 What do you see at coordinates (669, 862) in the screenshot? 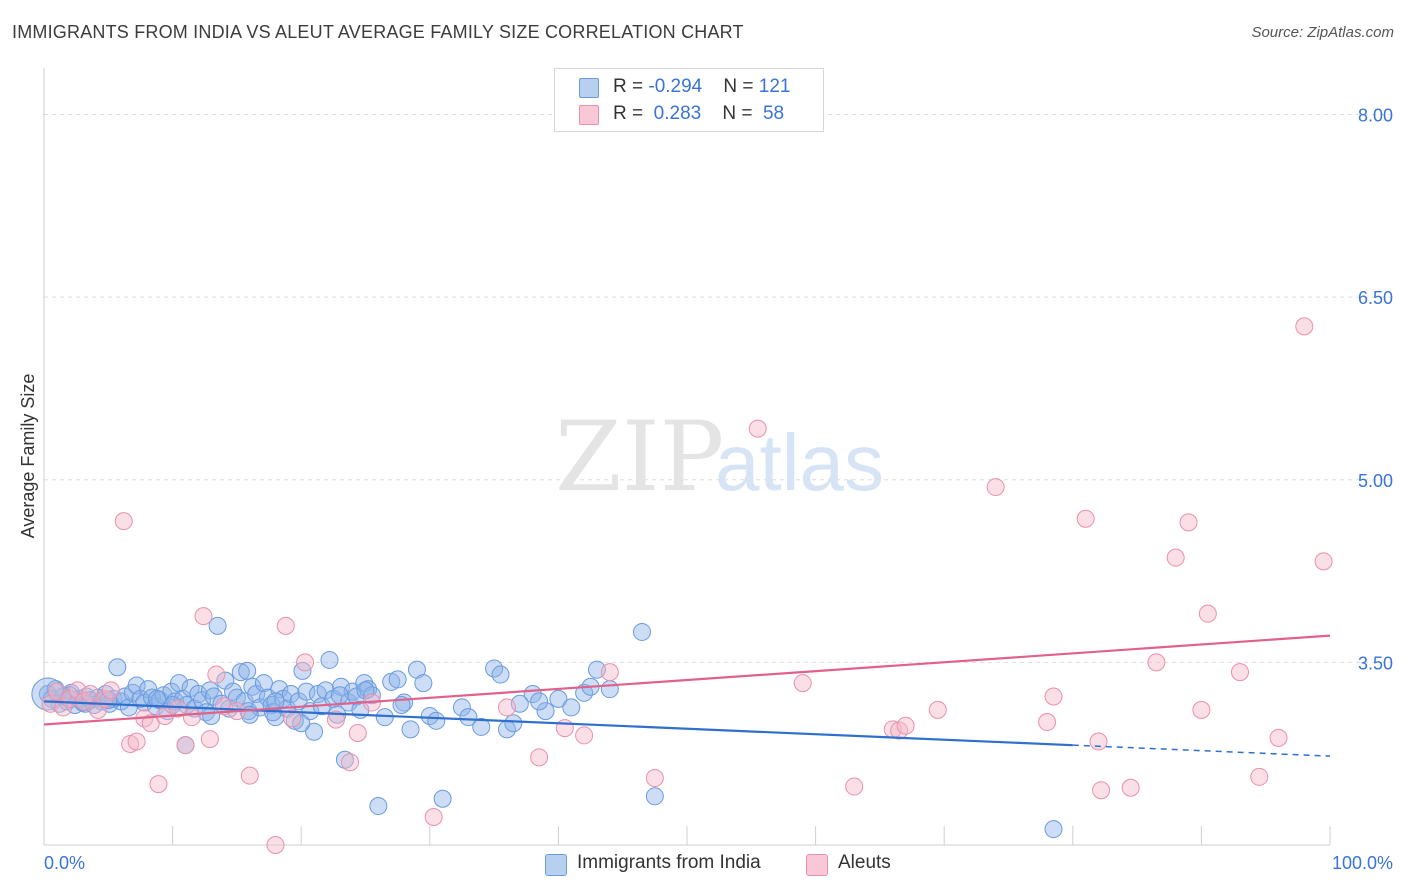
I see `bottom-legend-label-india: Immigrants from India` at bounding box center [669, 862].